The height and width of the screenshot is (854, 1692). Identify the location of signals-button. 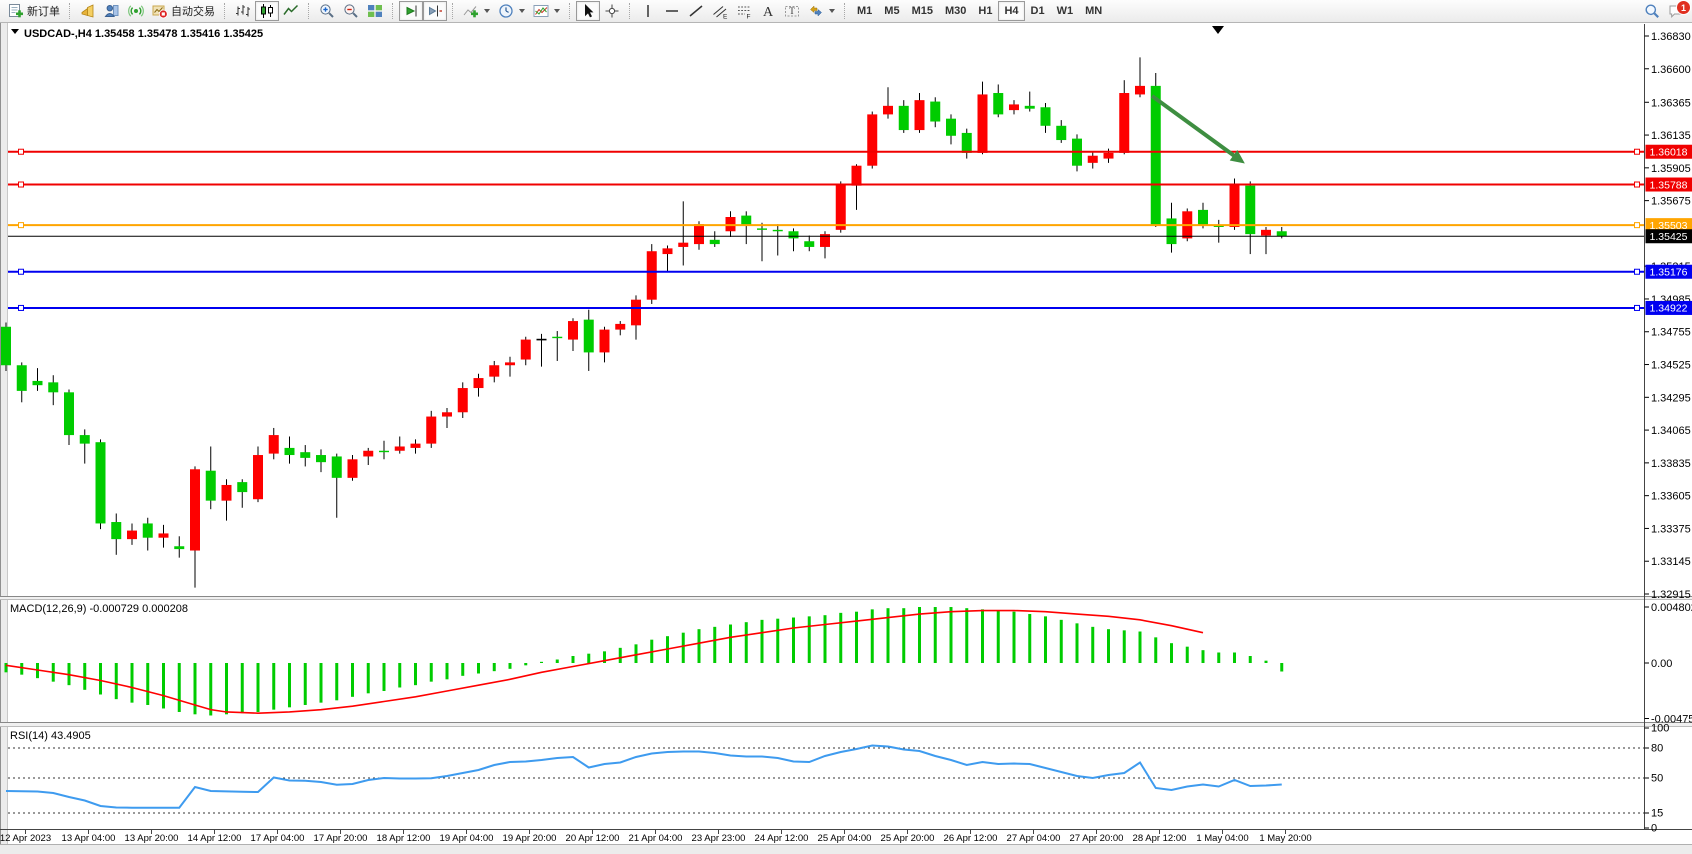
(136, 11).